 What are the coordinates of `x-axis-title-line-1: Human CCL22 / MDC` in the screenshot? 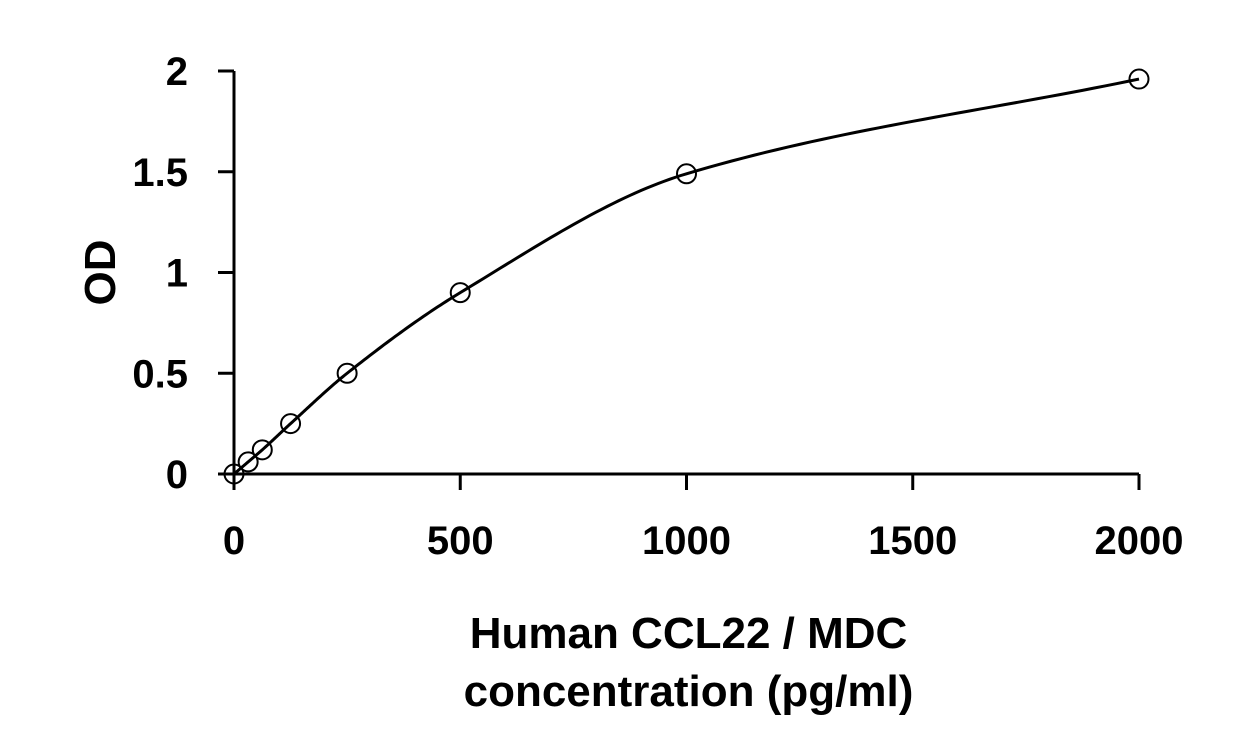 It's located at (689, 633).